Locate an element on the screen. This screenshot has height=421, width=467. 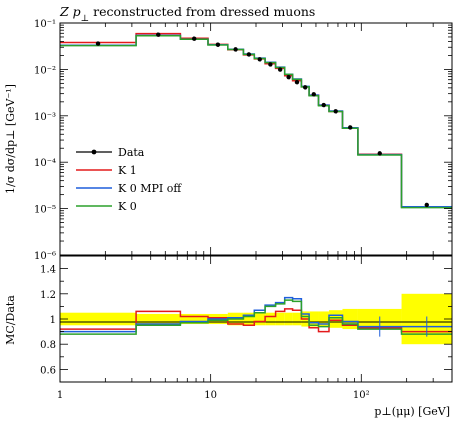
y-tick-label: 10⁻⁶ is located at coordinates (45, 256).